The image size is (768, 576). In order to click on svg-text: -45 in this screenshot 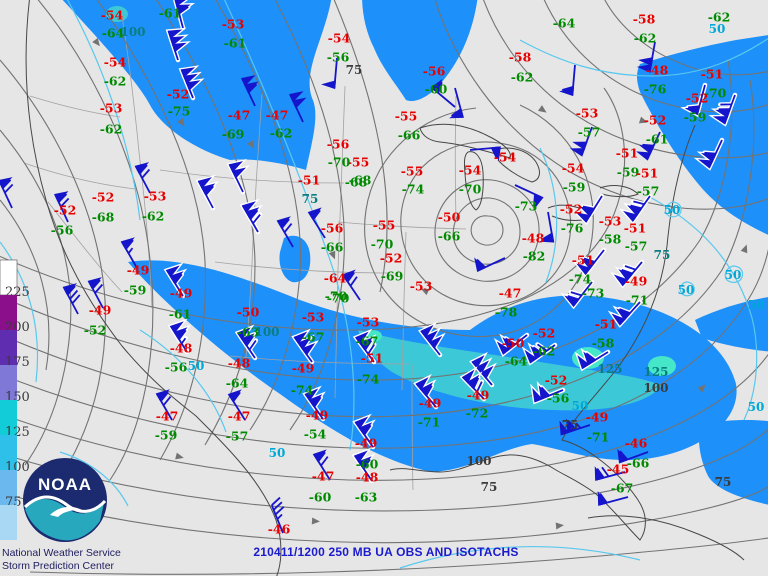, I will do `click(618, 469)`.